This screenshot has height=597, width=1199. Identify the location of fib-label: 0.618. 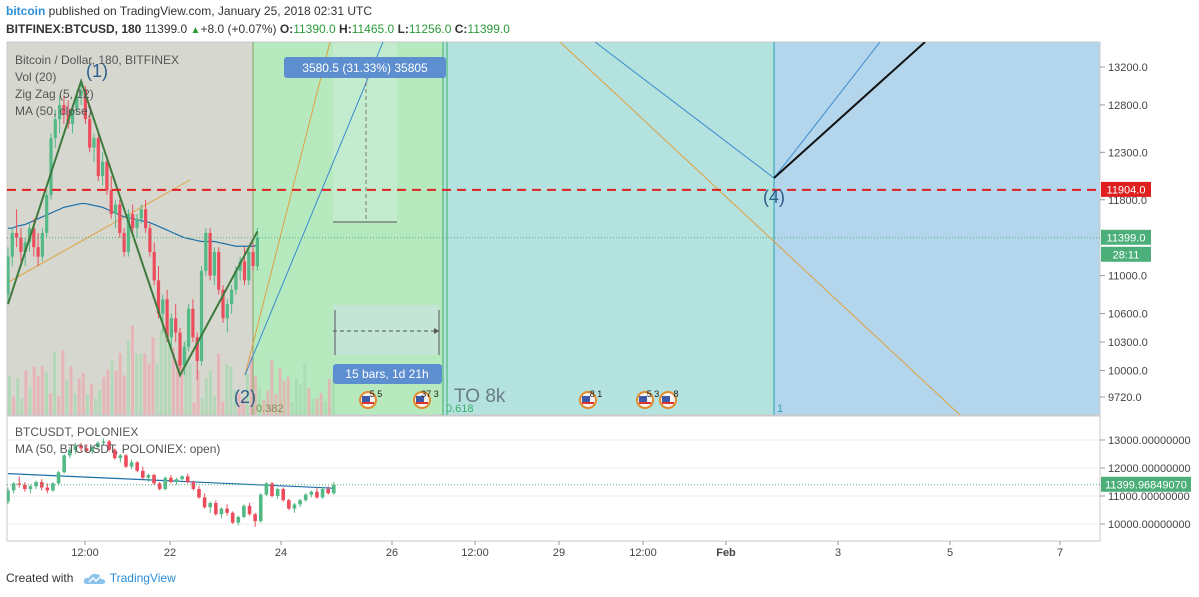
(460, 409).